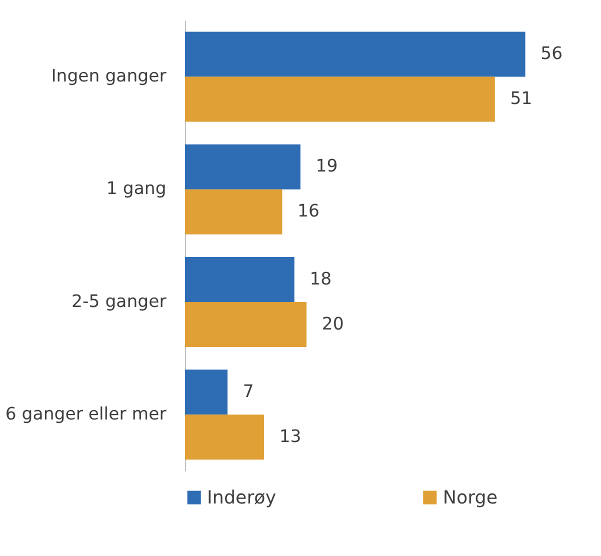 This screenshot has width=601, height=556. I want to click on data-label: 18, so click(321, 279).